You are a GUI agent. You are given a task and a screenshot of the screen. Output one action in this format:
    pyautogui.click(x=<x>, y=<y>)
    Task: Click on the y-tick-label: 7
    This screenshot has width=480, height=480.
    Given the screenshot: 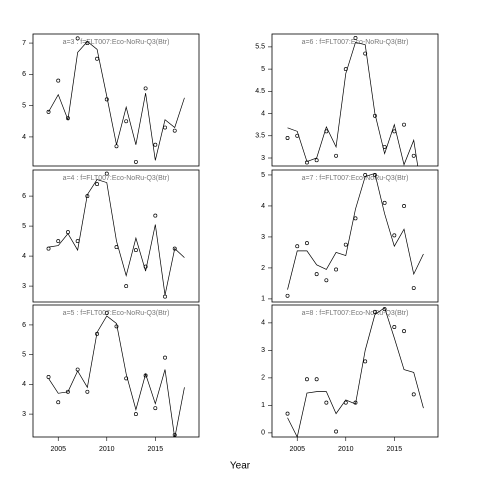 What is the action you would take?
    pyautogui.click(x=24, y=43)
    